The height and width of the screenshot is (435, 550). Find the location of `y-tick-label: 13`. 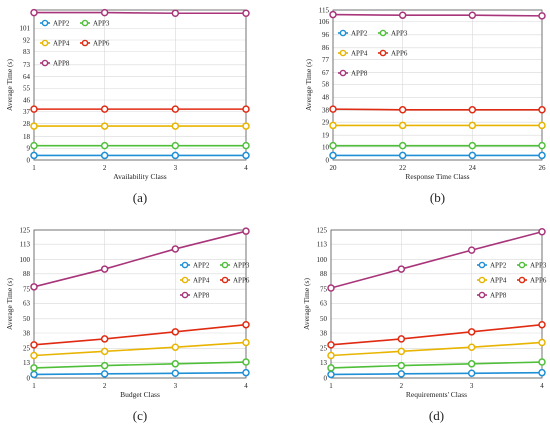

y-tick-label: 13 is located at coordinates (27, 363).